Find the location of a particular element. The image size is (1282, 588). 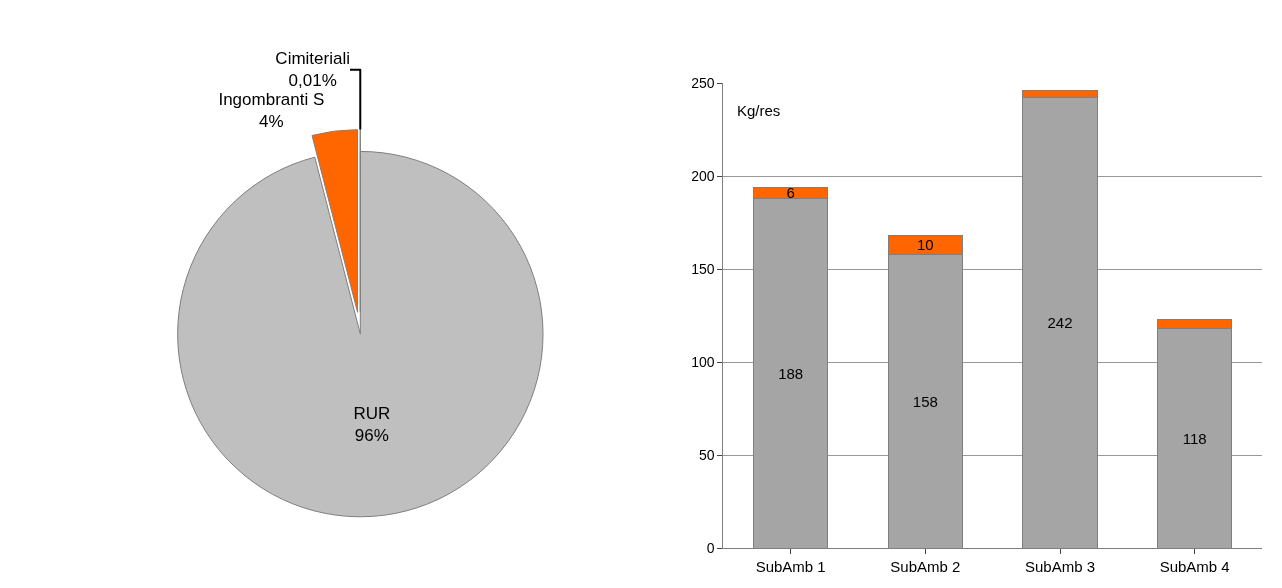

data-label: 0,01% is located at coordinates (312, 81).